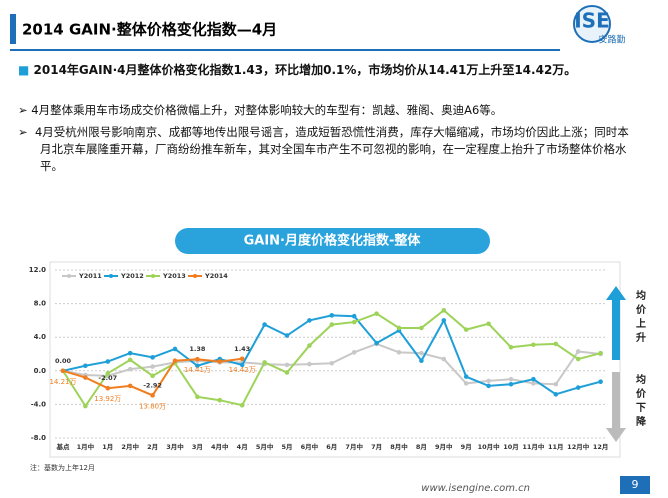 This screenshot has height=498, width=668. Describe the element at coordinates (216, 276) in the screenshot. I see `legend-label: Y2014` at that location.